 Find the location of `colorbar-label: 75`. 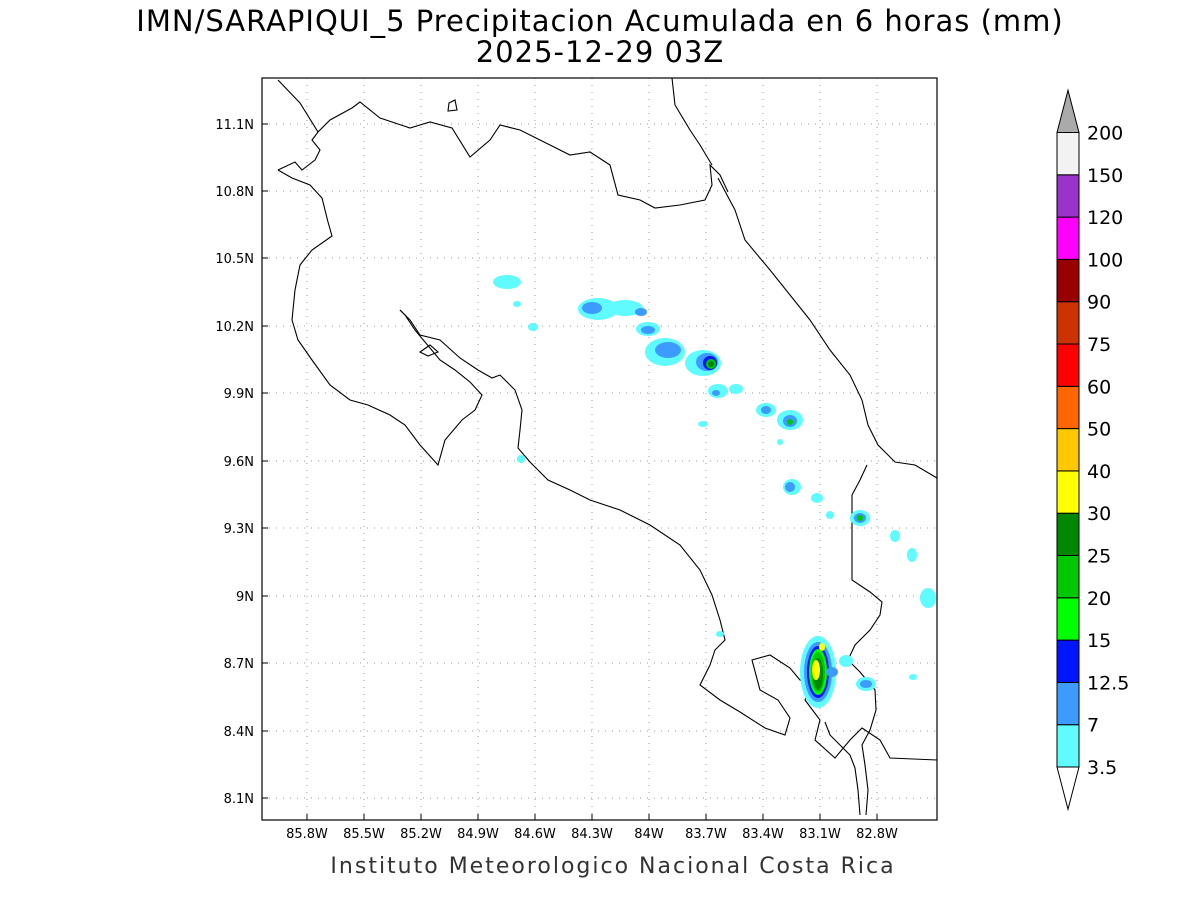

colorbar-label: 75 is located at coordinates (1099, 345).